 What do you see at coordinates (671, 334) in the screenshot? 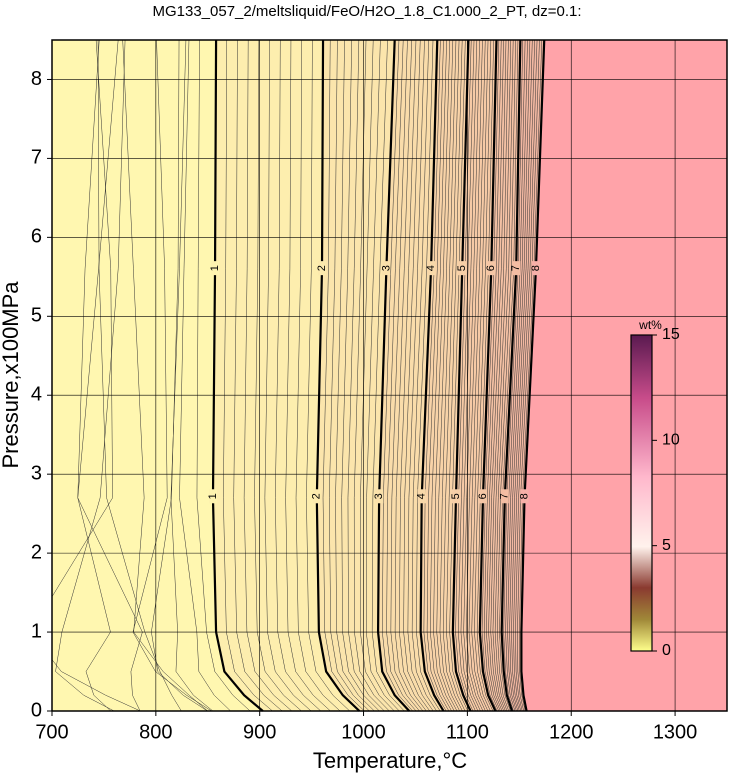
I see `colorbar-tick-label: 15` at bounding box center [671, 334].